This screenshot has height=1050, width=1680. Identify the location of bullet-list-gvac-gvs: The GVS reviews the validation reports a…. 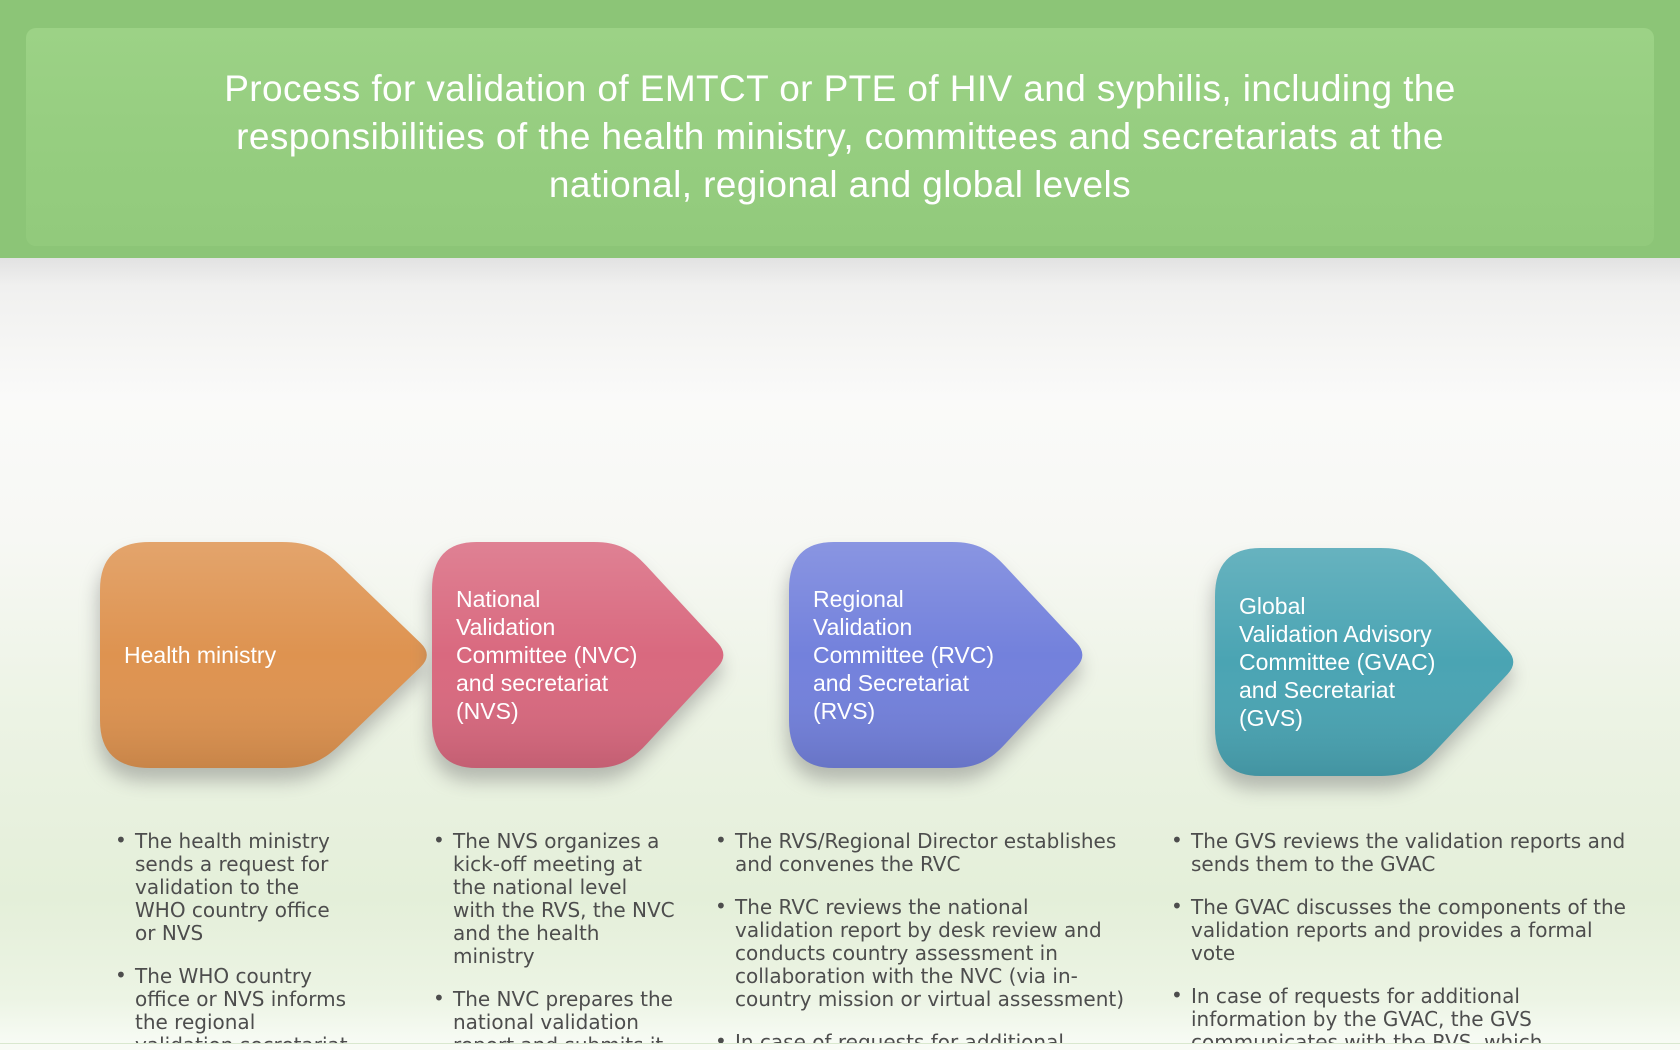
(1424, 939).